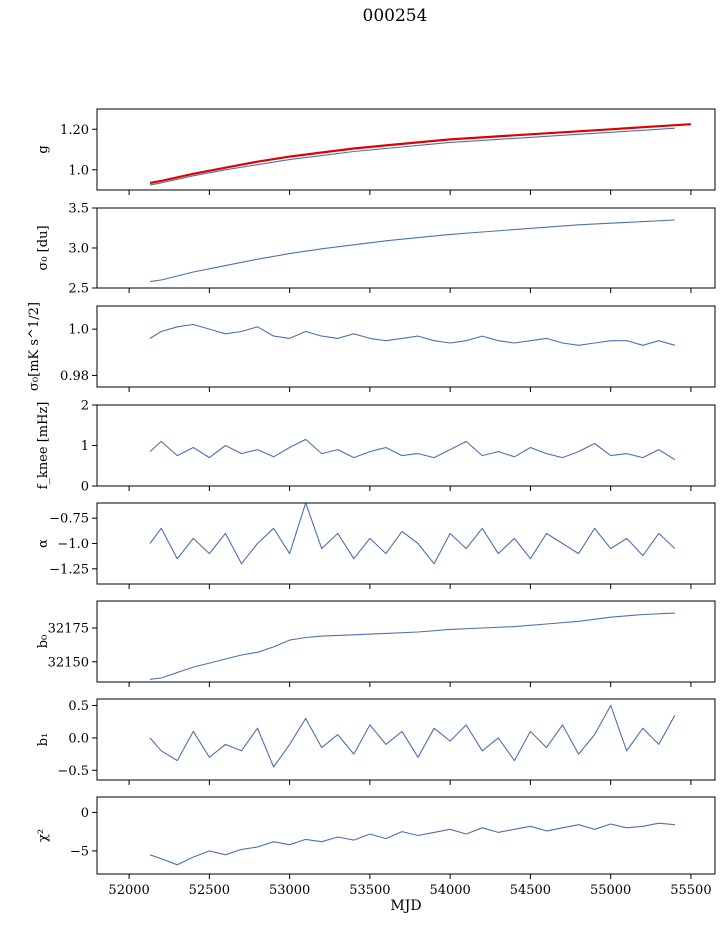  I want to click on y-tick-label: 3.5, so click(78, 209).